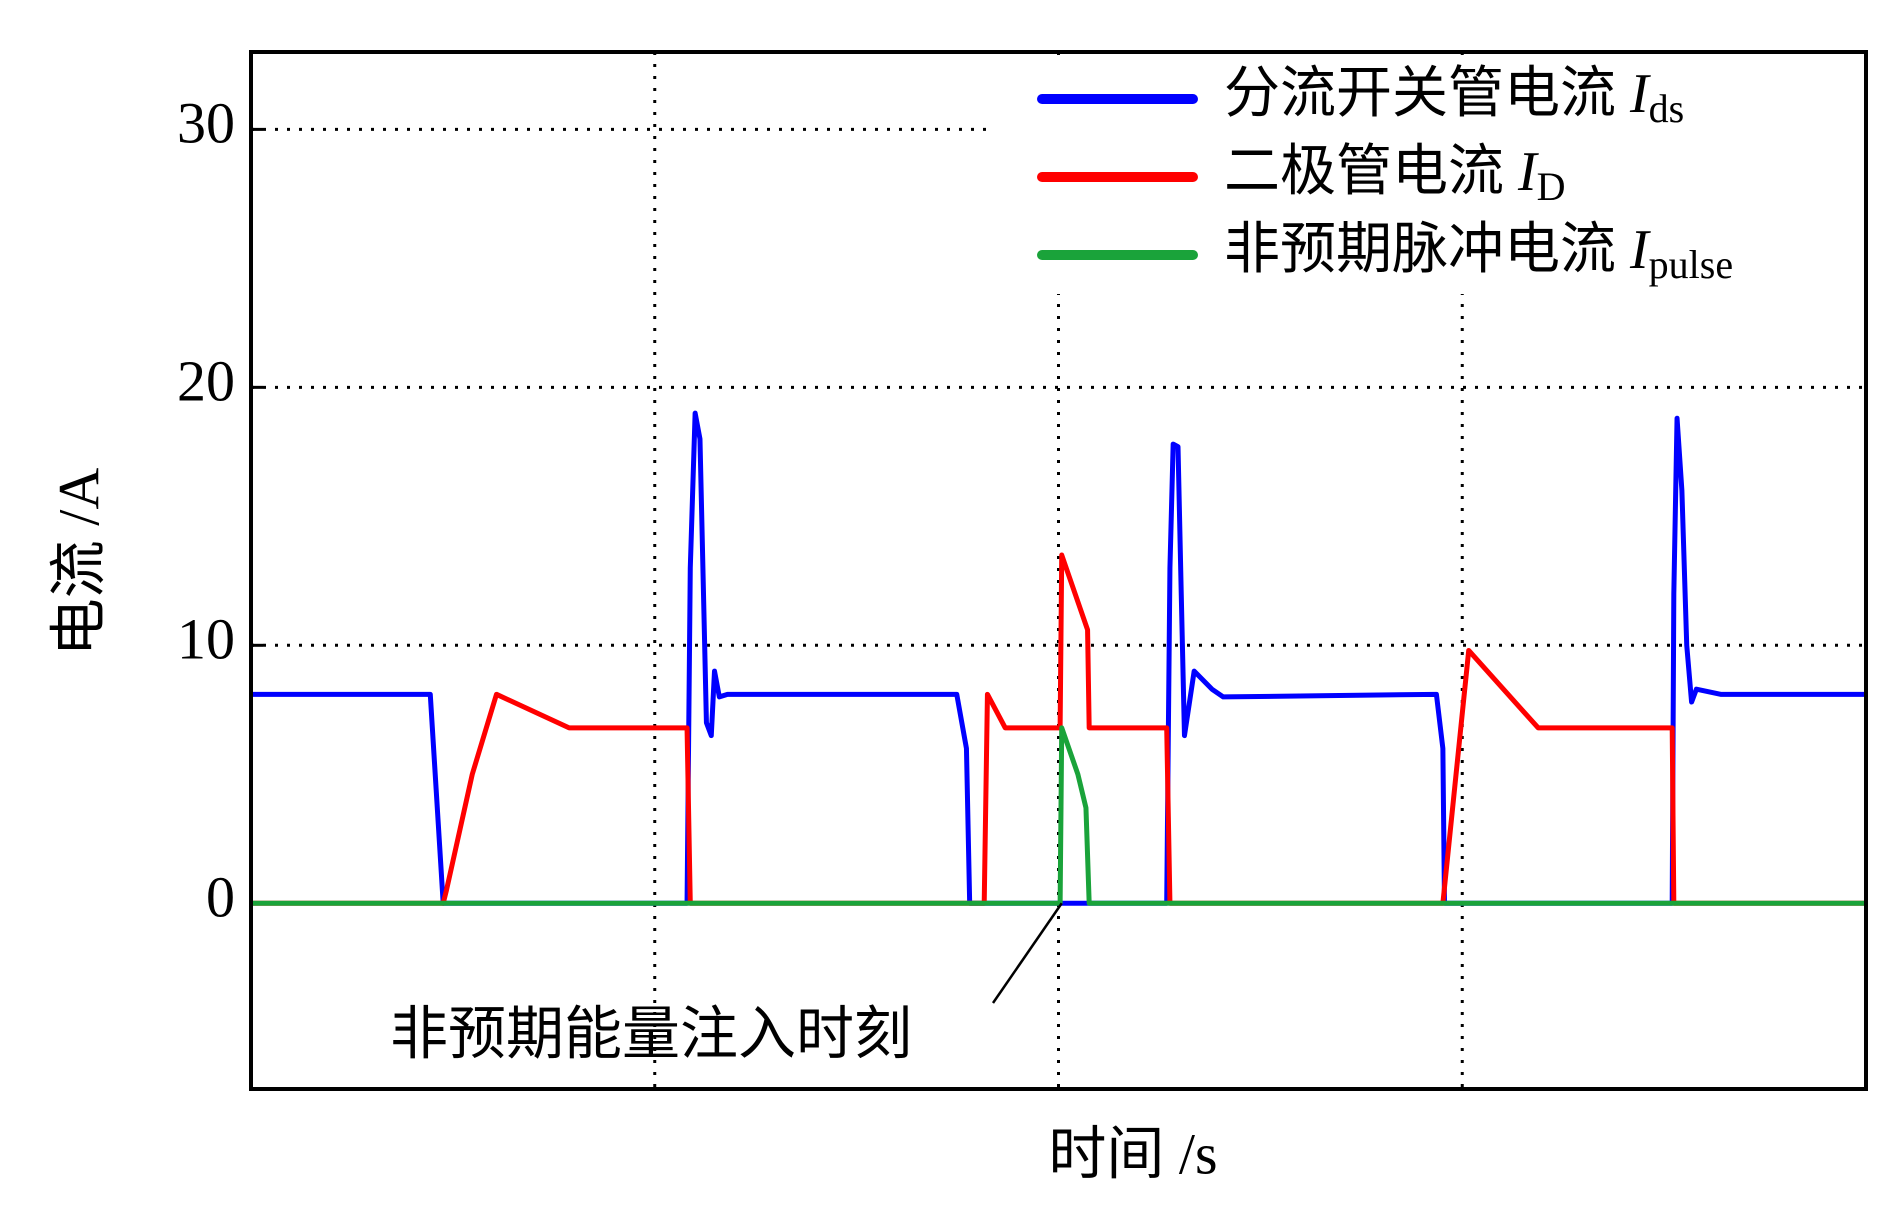  What do you see at coordinates (1364, 172) in the screenshot?
I see `legend-name: 二极管电流` at bounding box center [1364, 172].